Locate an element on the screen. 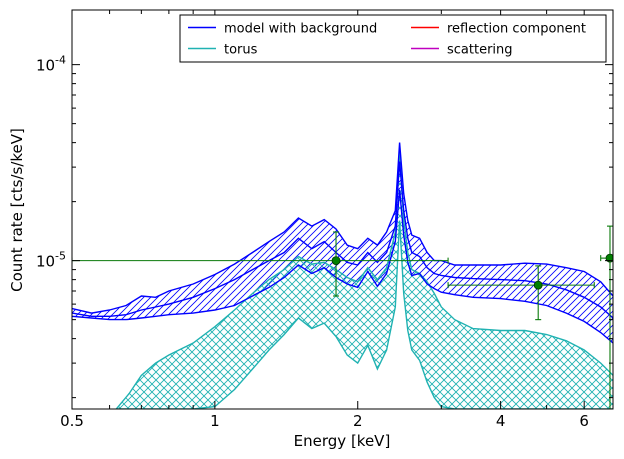  legend-entry-4: scattering is located at coordinates (462, 50).